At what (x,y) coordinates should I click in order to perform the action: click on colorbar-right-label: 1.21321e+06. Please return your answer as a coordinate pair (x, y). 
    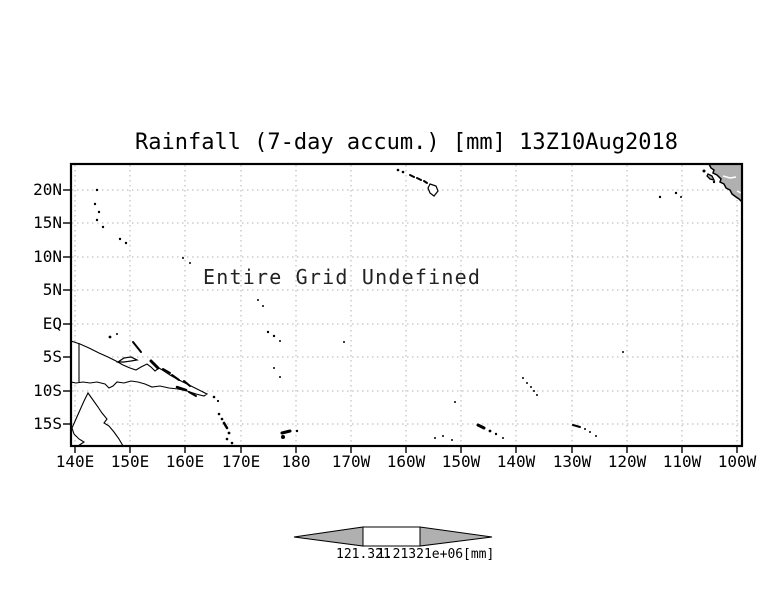
    Looking at the image, I should click on (420, 554).